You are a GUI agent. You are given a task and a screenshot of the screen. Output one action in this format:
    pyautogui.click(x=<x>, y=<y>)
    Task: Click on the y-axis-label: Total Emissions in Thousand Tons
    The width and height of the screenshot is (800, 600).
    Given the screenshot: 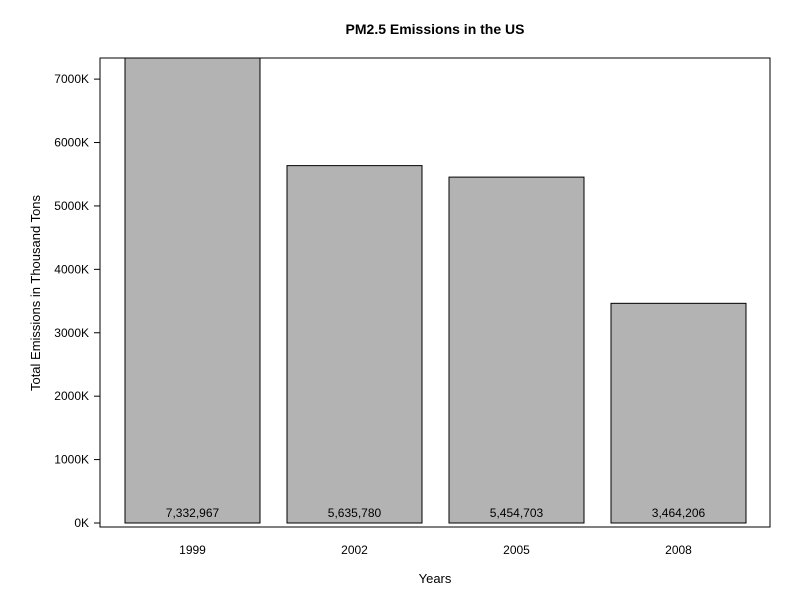 What is the action you would take?
    pyautogui.click(x=35, y=292)
    